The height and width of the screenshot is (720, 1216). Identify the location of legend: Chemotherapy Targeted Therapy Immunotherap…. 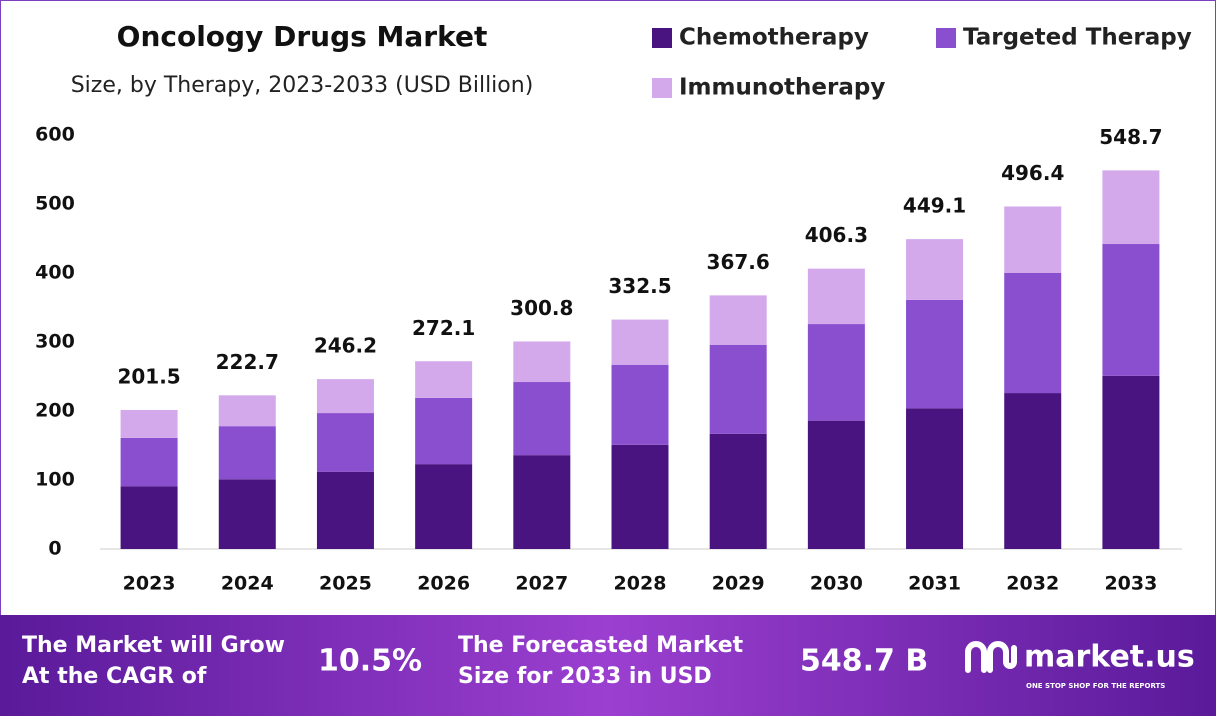
(922, 63).